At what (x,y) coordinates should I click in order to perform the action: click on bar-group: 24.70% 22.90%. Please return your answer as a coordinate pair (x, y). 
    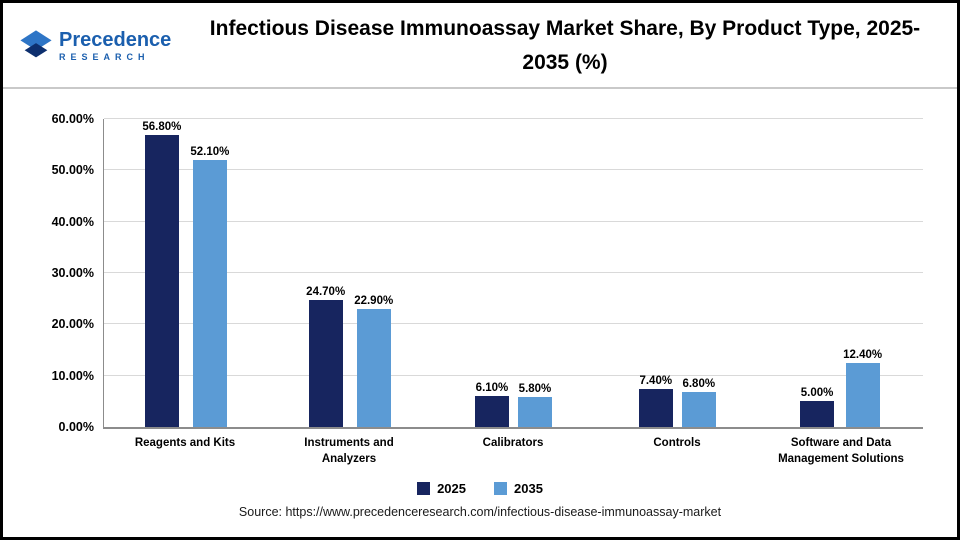
    Looking at the image, I should click on (350, 273).